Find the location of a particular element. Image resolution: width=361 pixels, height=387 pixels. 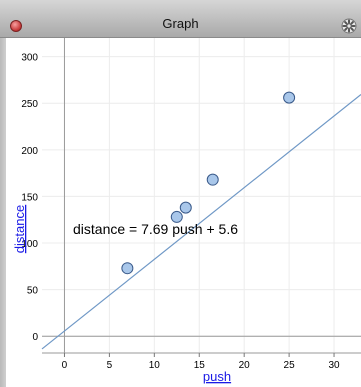

gear-icon is located at coordinates (349, 26).